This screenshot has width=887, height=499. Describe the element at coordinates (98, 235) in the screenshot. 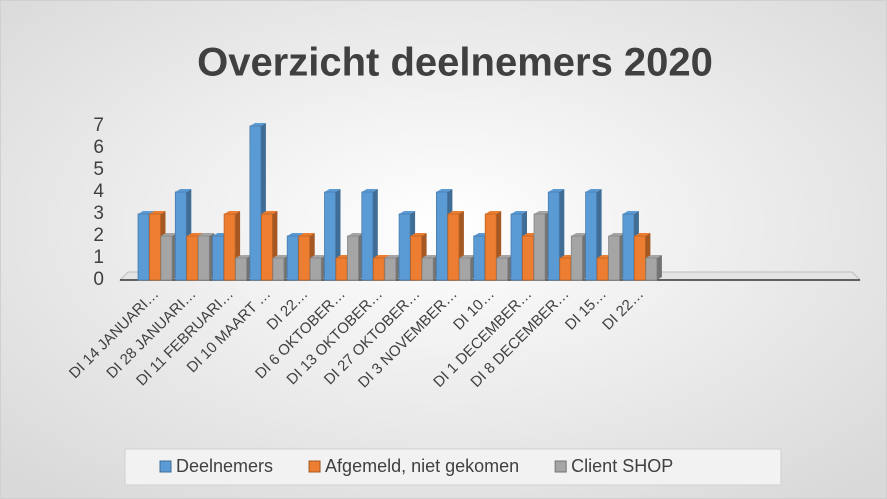

I see `y-tick-label: 2` at that location.